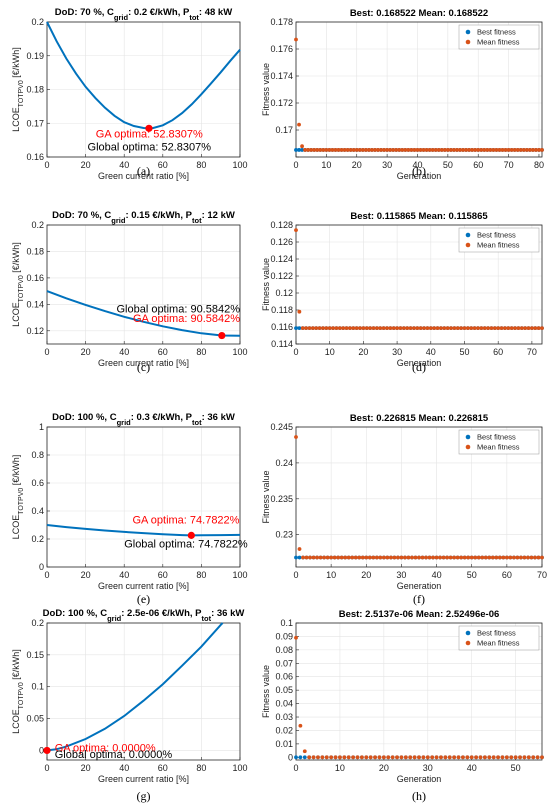  What do you see at coordinates (340, 768) in the screenshot?
I see `x-tick-label: 10` at bounding box center [340, 768].